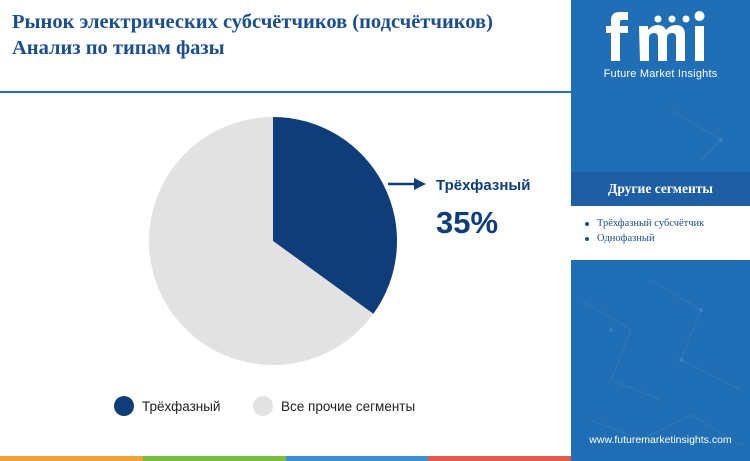  Describe the element at coordinates (651, 223) in the screenshot. I see `segment-label: Трёхфазный субсчётчик` at that location.